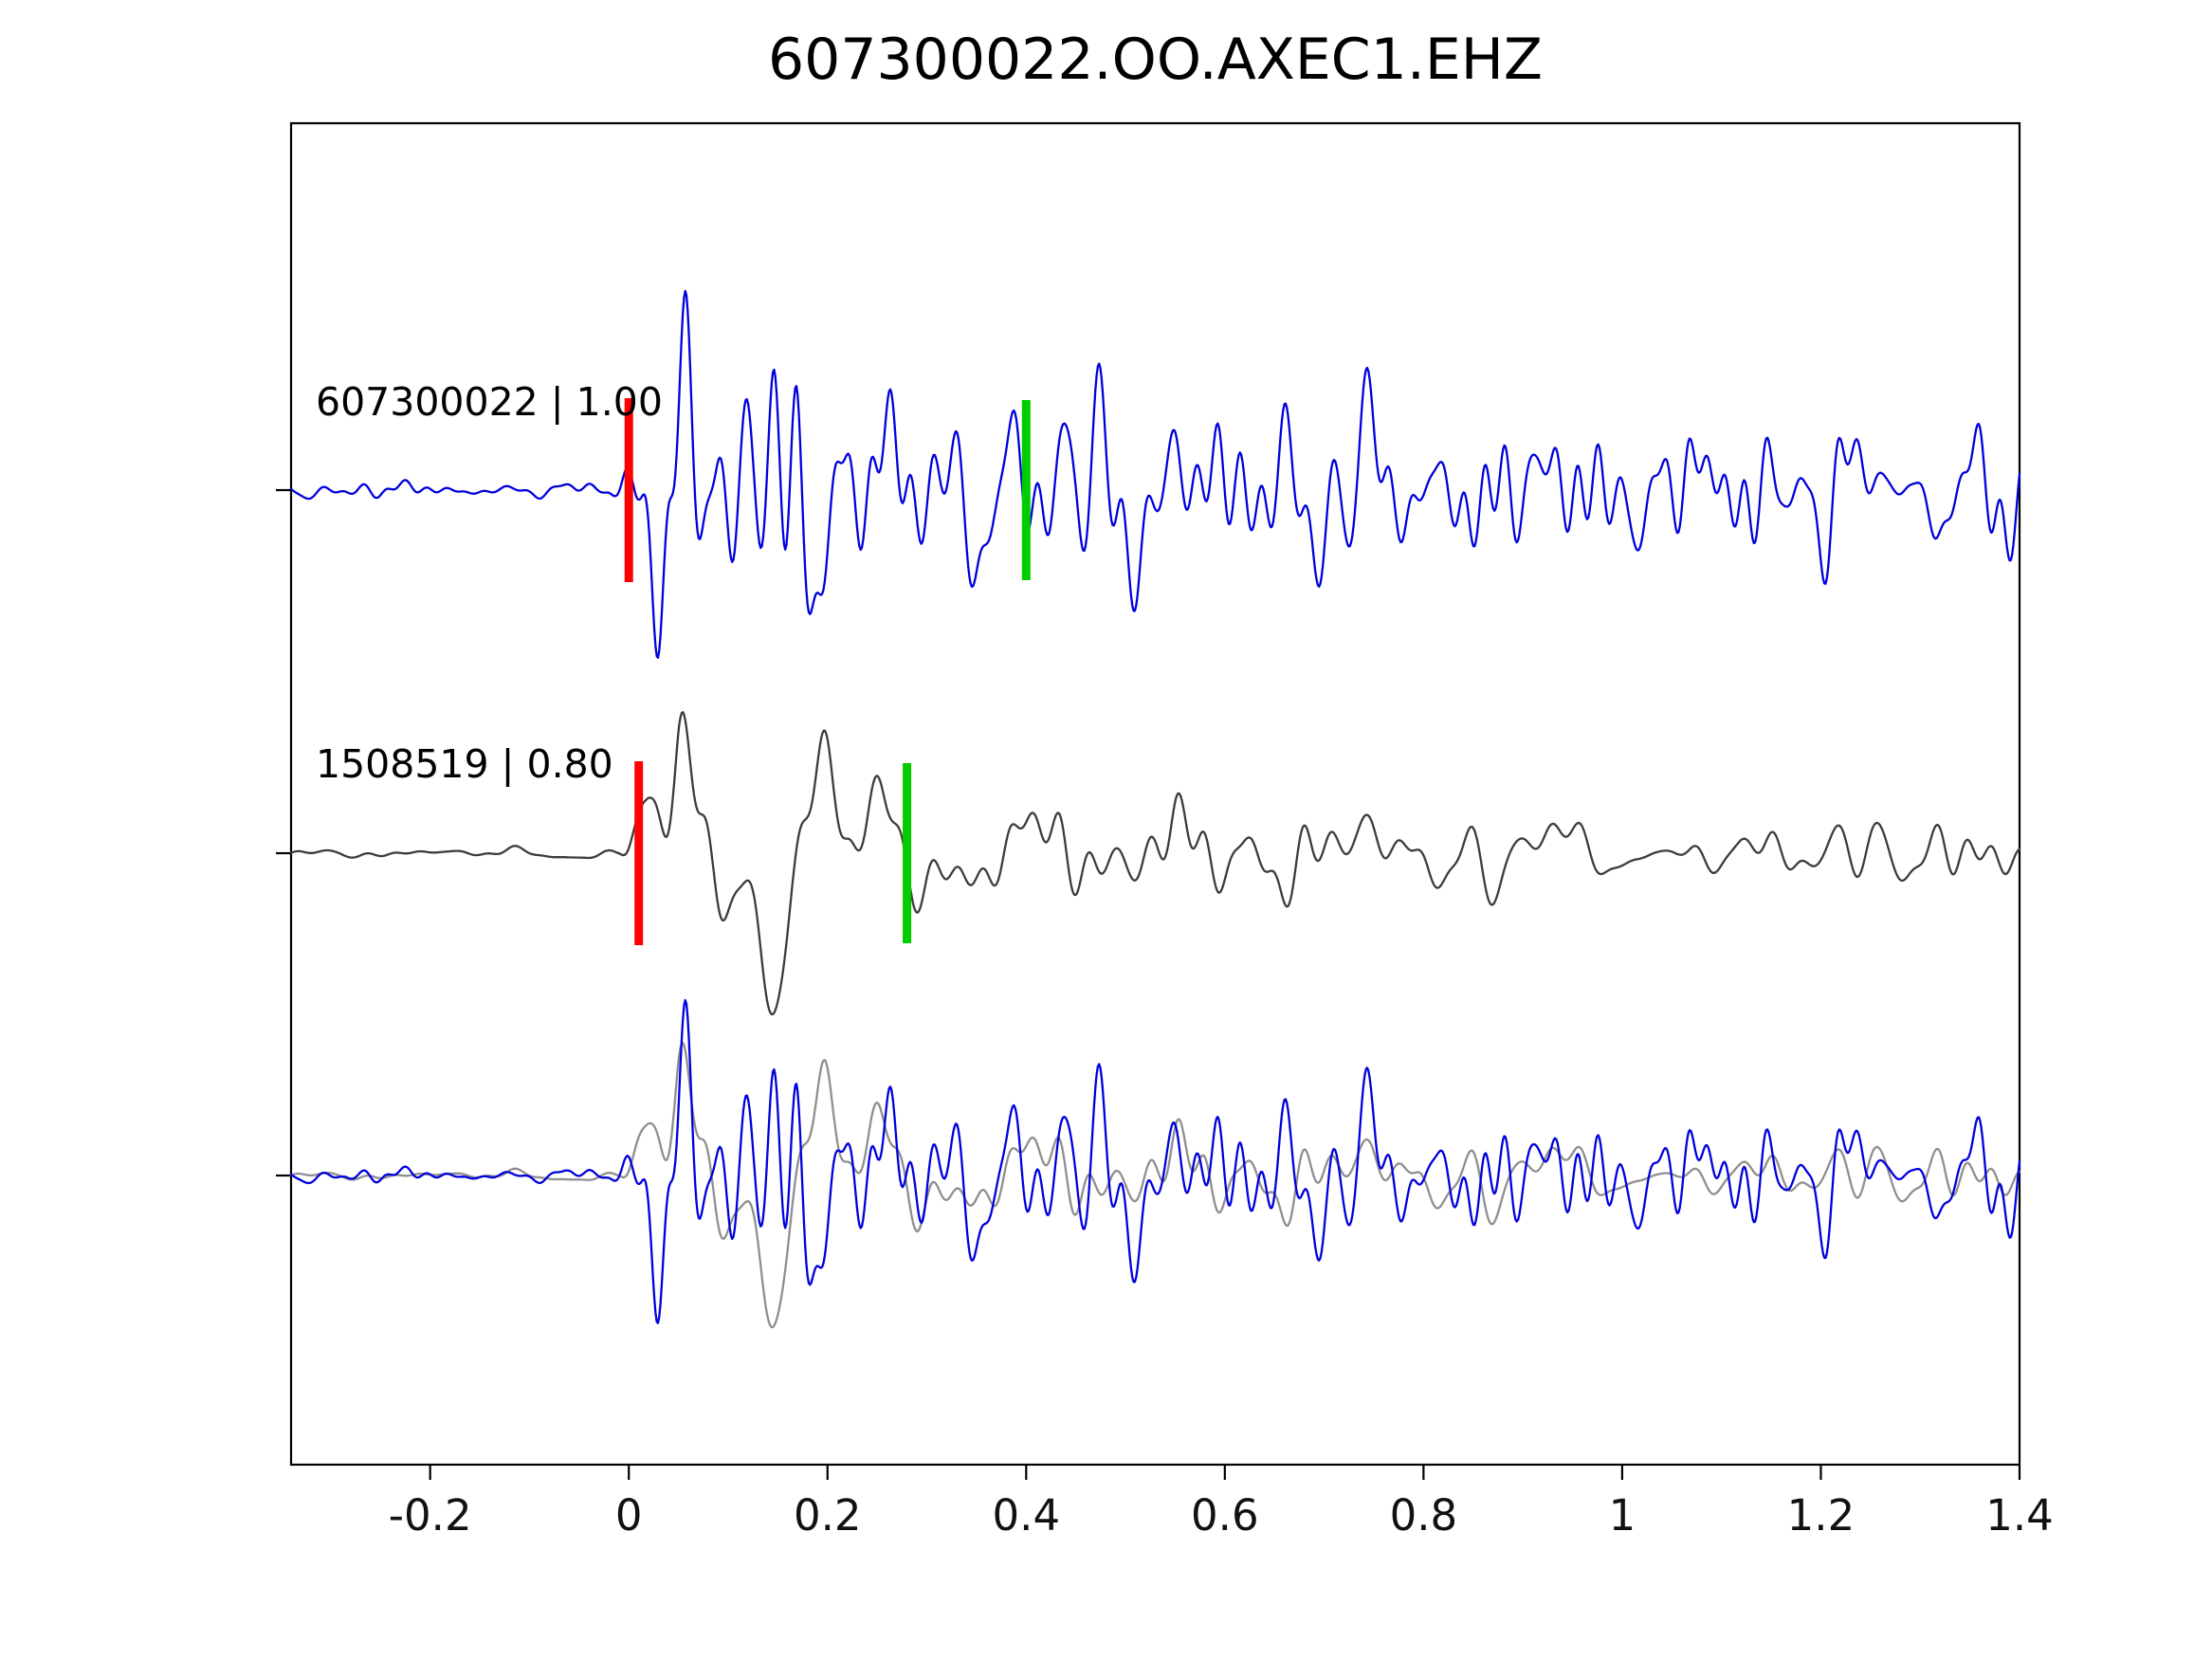 This screenshot has height=1659, width=2212. Describe the element at coordinates (1155, 1185) in the screenshot. I see `overlay-trace-gray` at that location.